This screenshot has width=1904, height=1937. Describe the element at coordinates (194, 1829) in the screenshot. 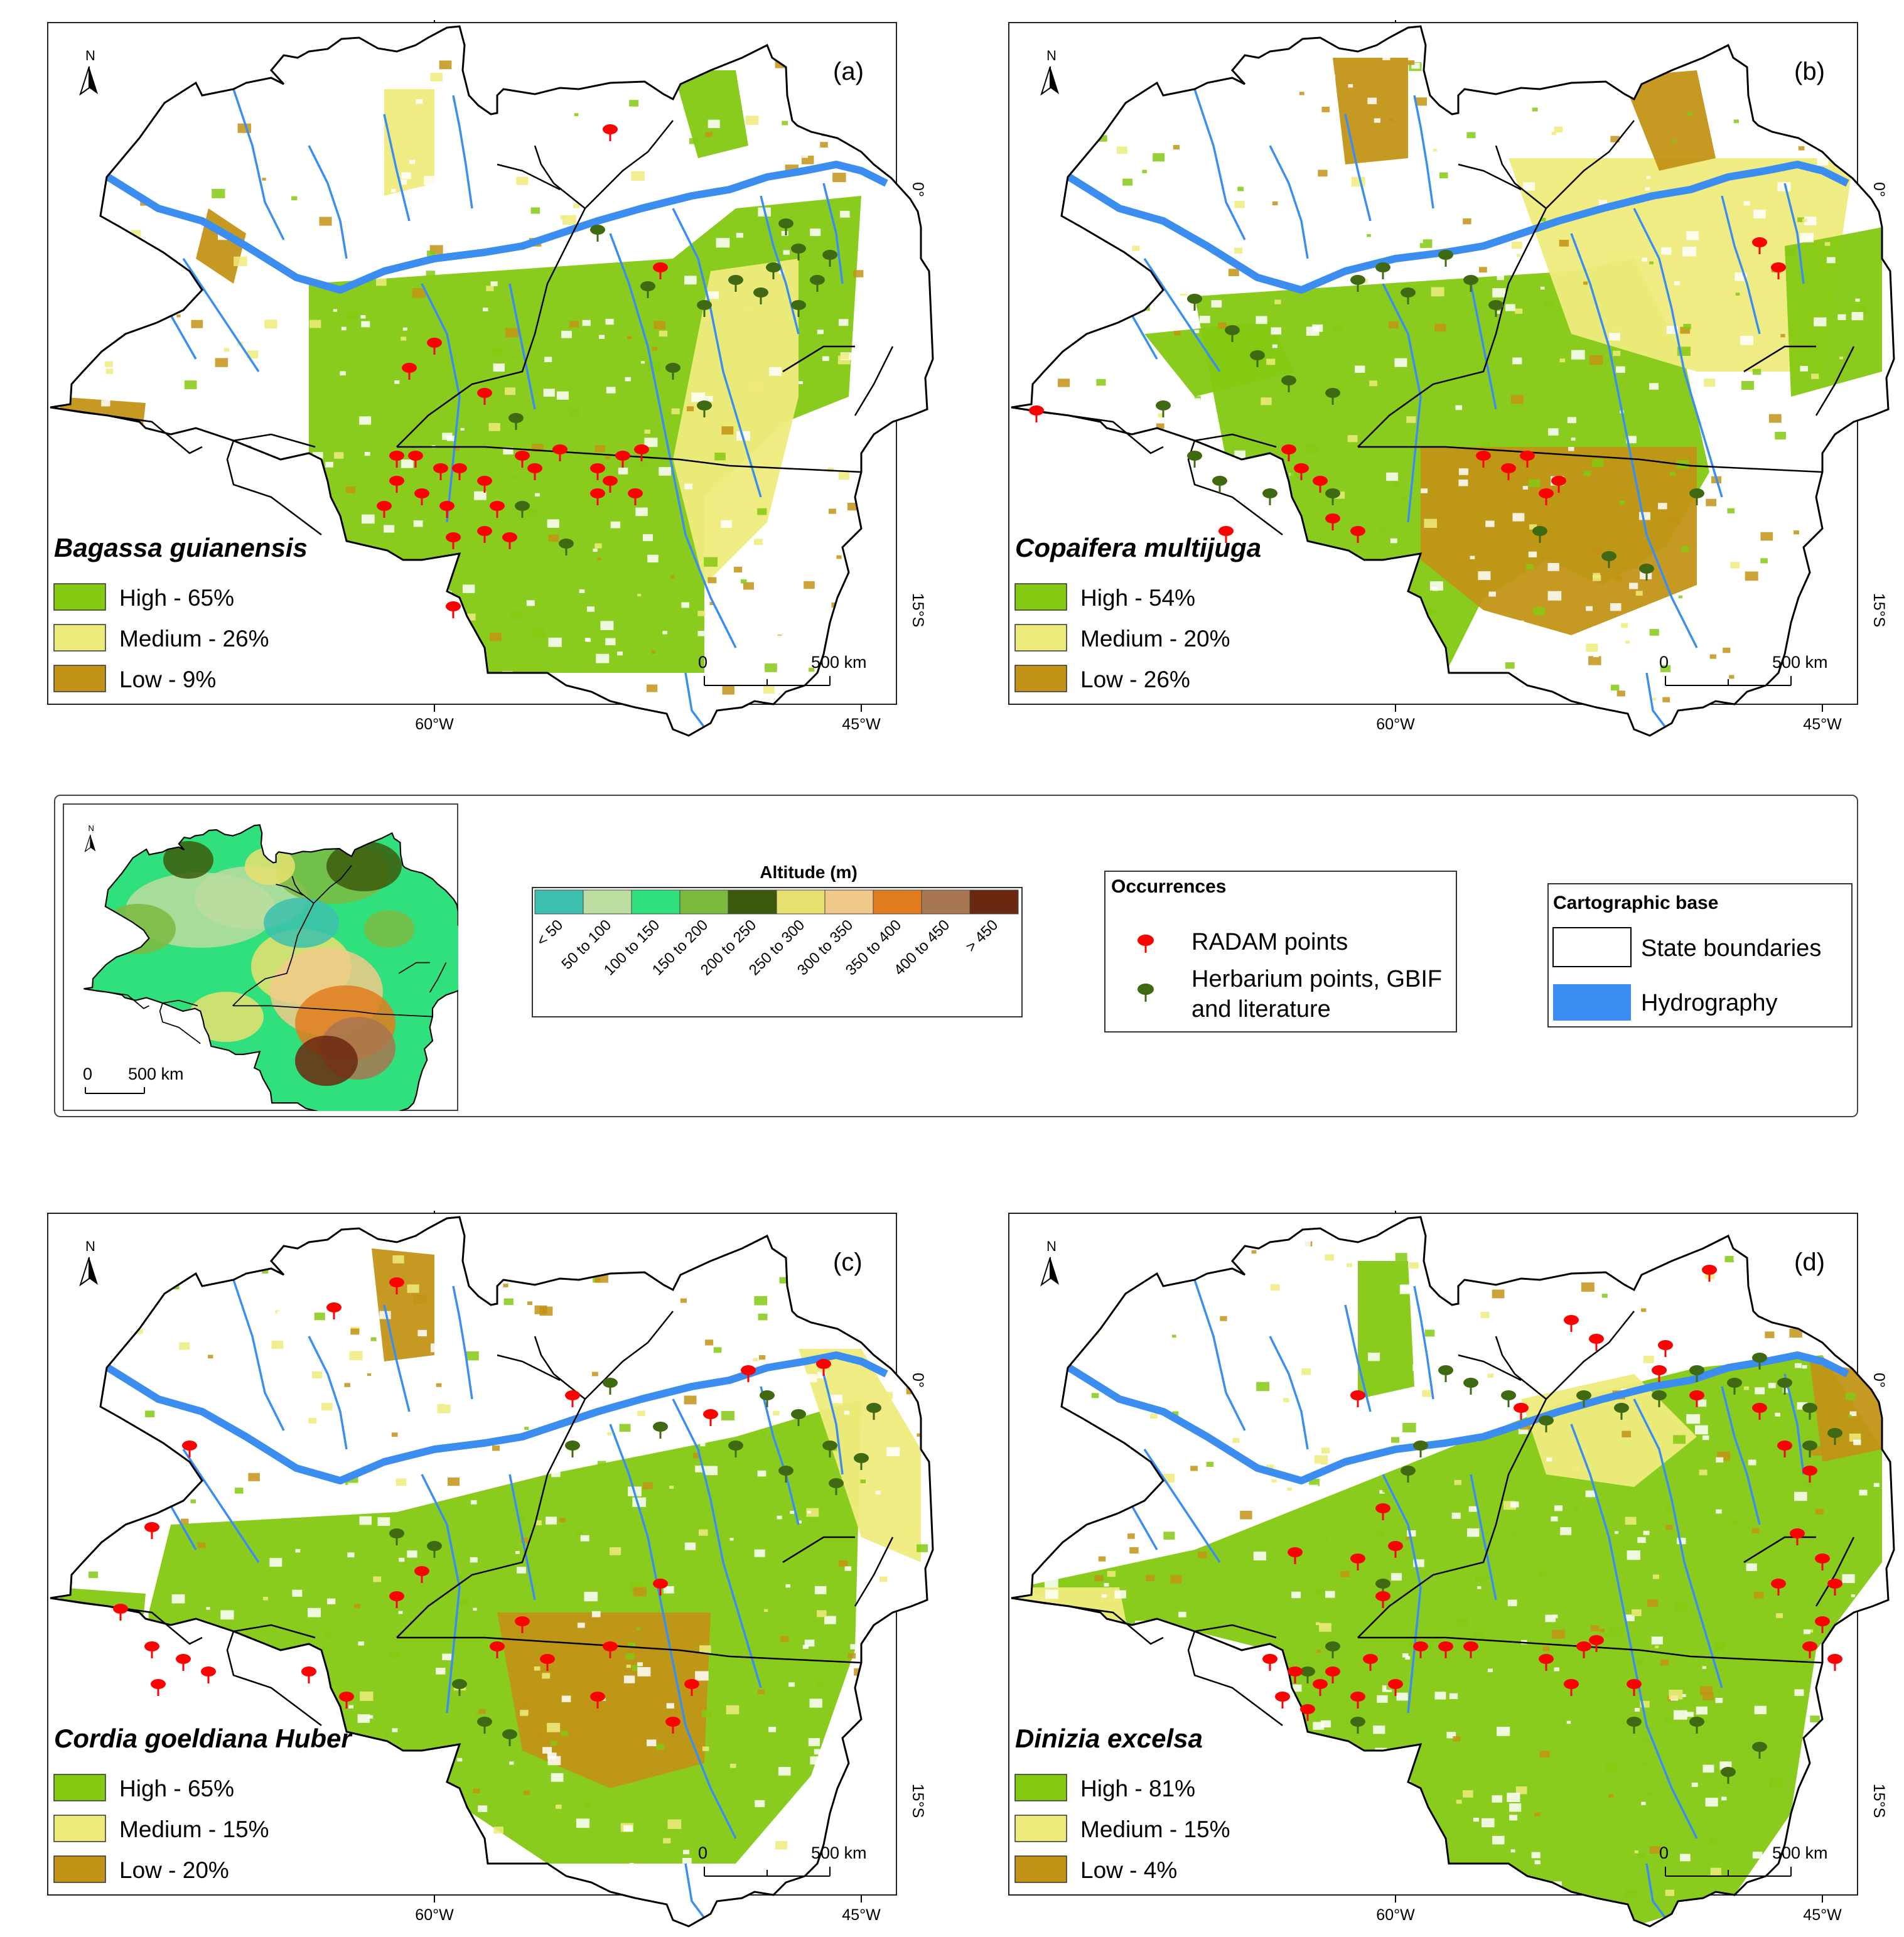

I see `suitability-label: Medium - 15%` at that location.